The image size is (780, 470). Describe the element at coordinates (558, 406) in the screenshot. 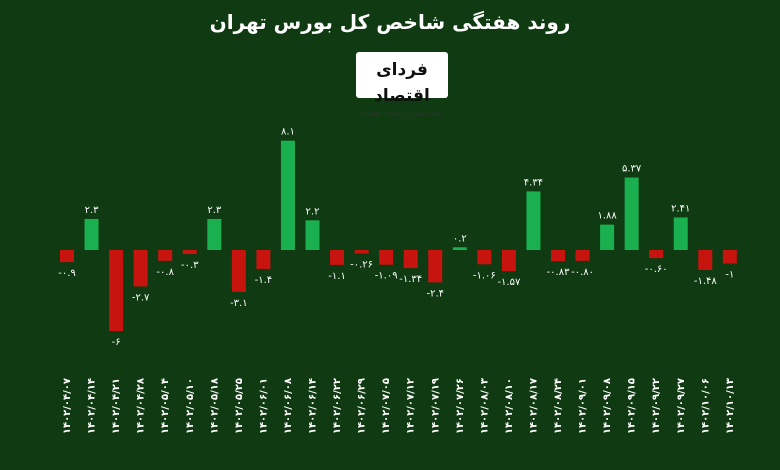

I see `x-tick-label: ۱۴۰۲/۰۸/۲۴` at that location.